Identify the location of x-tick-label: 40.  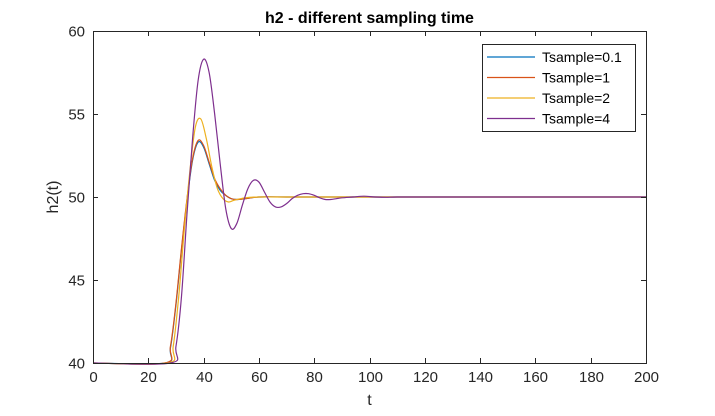
(204, 377).